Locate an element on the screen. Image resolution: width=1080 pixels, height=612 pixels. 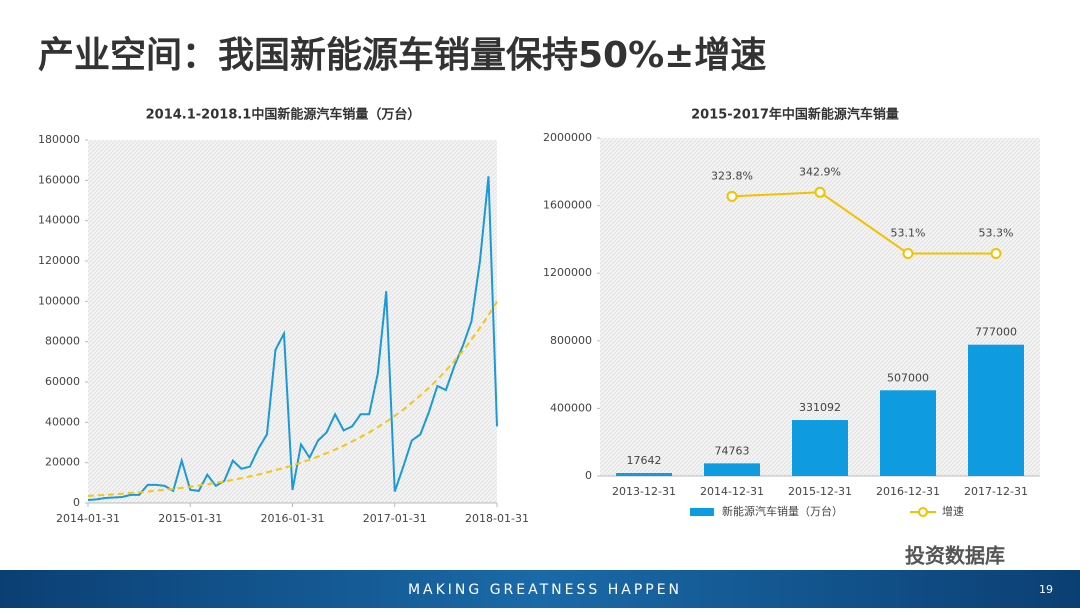
slide-title: 产业空间：我国新能源车销量保持50%±增速 is located at coordinates (402, 55).